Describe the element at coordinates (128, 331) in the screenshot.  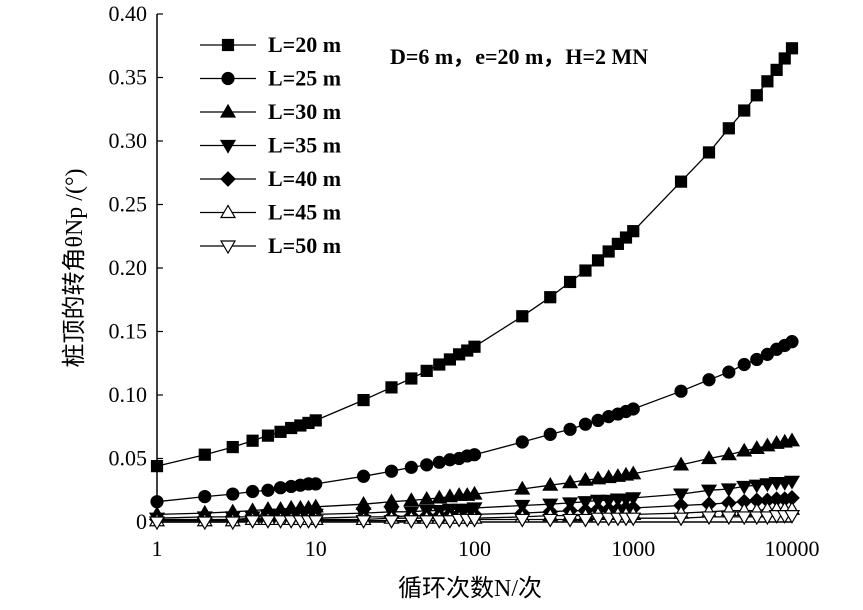
I see `y-tick-label: 0.15` at that location.